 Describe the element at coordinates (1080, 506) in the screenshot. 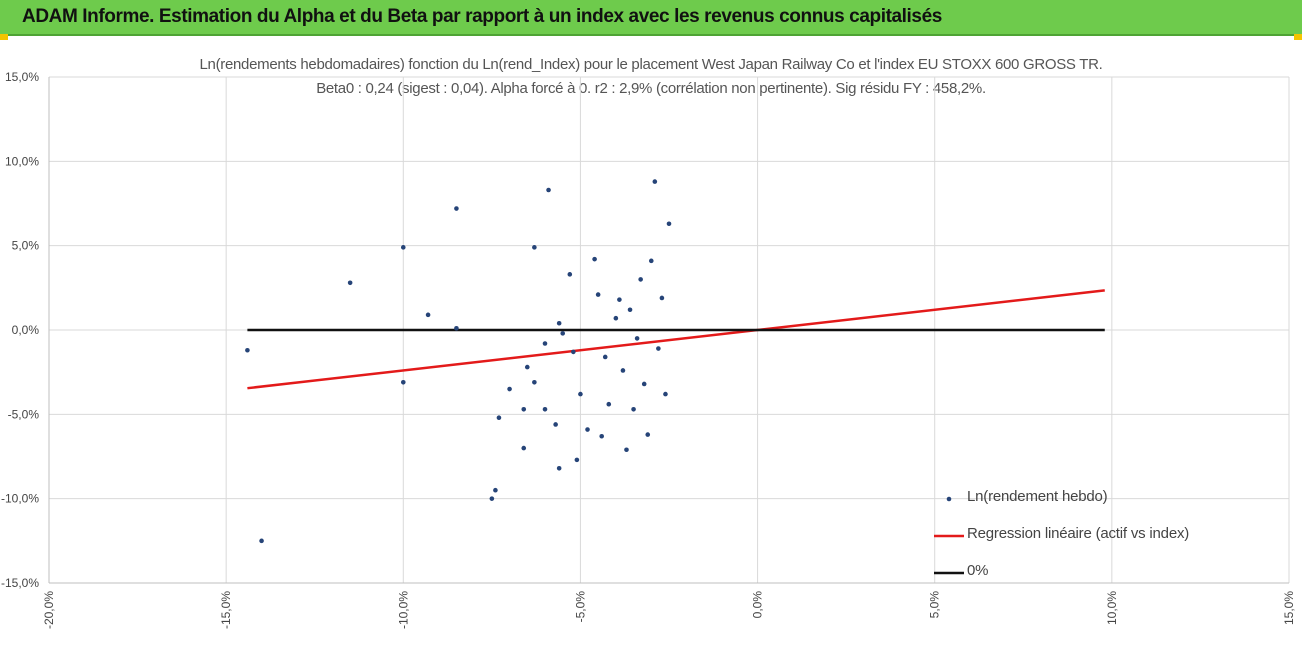

I see `legend-item-scatter: Ln(rendement hebdo)` at that location.